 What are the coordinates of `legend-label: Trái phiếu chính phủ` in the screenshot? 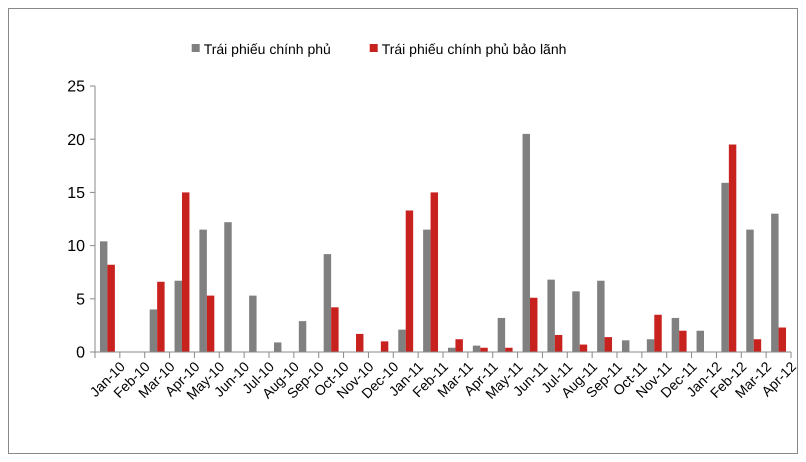 It's located at (267, 49).